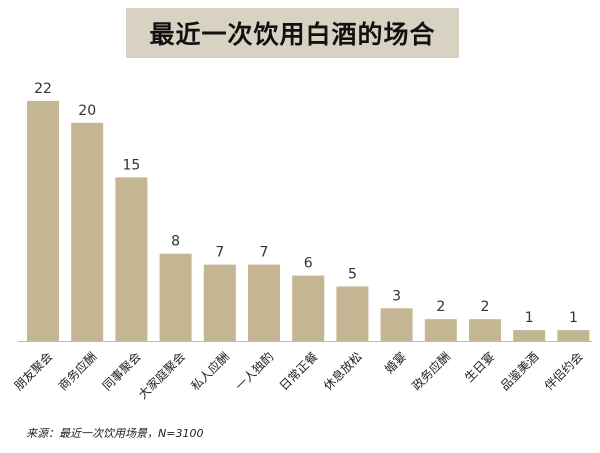 The width and height of the screenshot is (600, 453). What do you see at coordinates (479, 367) in the screenshot?
I see `category-label-10: 生日宴` at bounding box center [479, 367].